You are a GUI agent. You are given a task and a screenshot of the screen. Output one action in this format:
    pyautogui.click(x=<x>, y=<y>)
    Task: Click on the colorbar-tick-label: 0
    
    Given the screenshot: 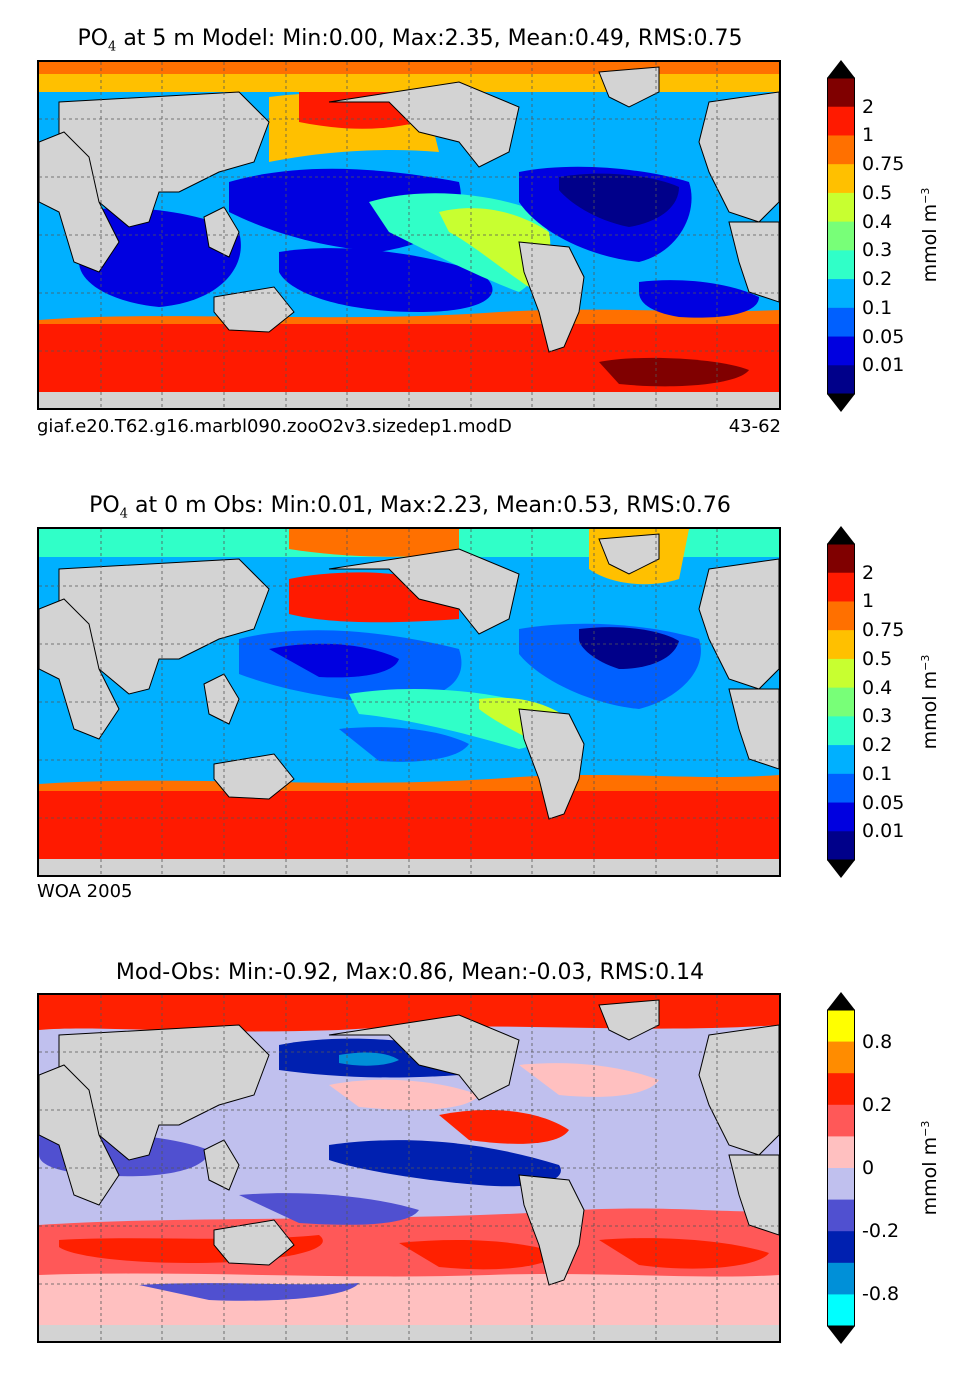 What is the action you would take?
    pyautogui.click(x=868, y=1168)
    